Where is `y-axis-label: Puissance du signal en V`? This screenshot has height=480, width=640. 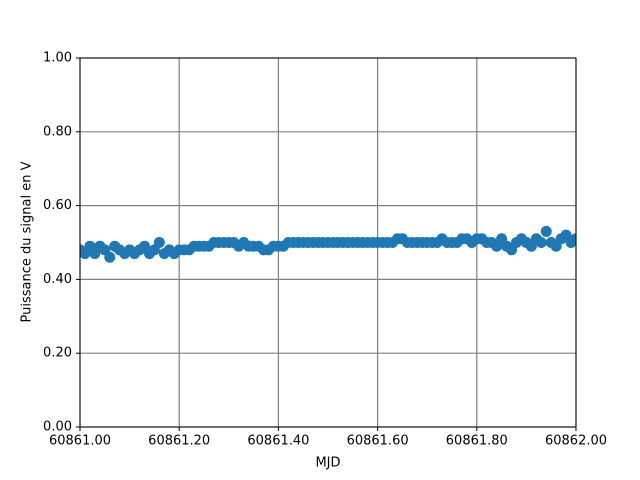 y-axis-label: Puissance du signal en V is located at coordinates (27, 241).